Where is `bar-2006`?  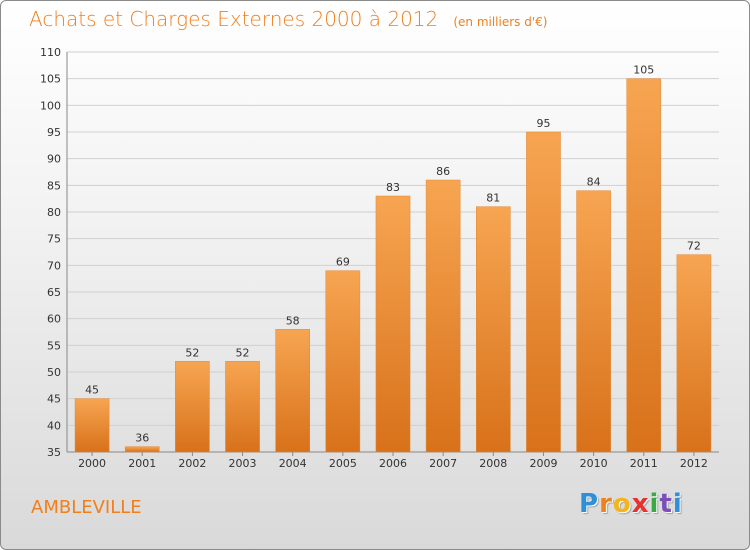
bar-2006 is located at coordinates (393, 324).